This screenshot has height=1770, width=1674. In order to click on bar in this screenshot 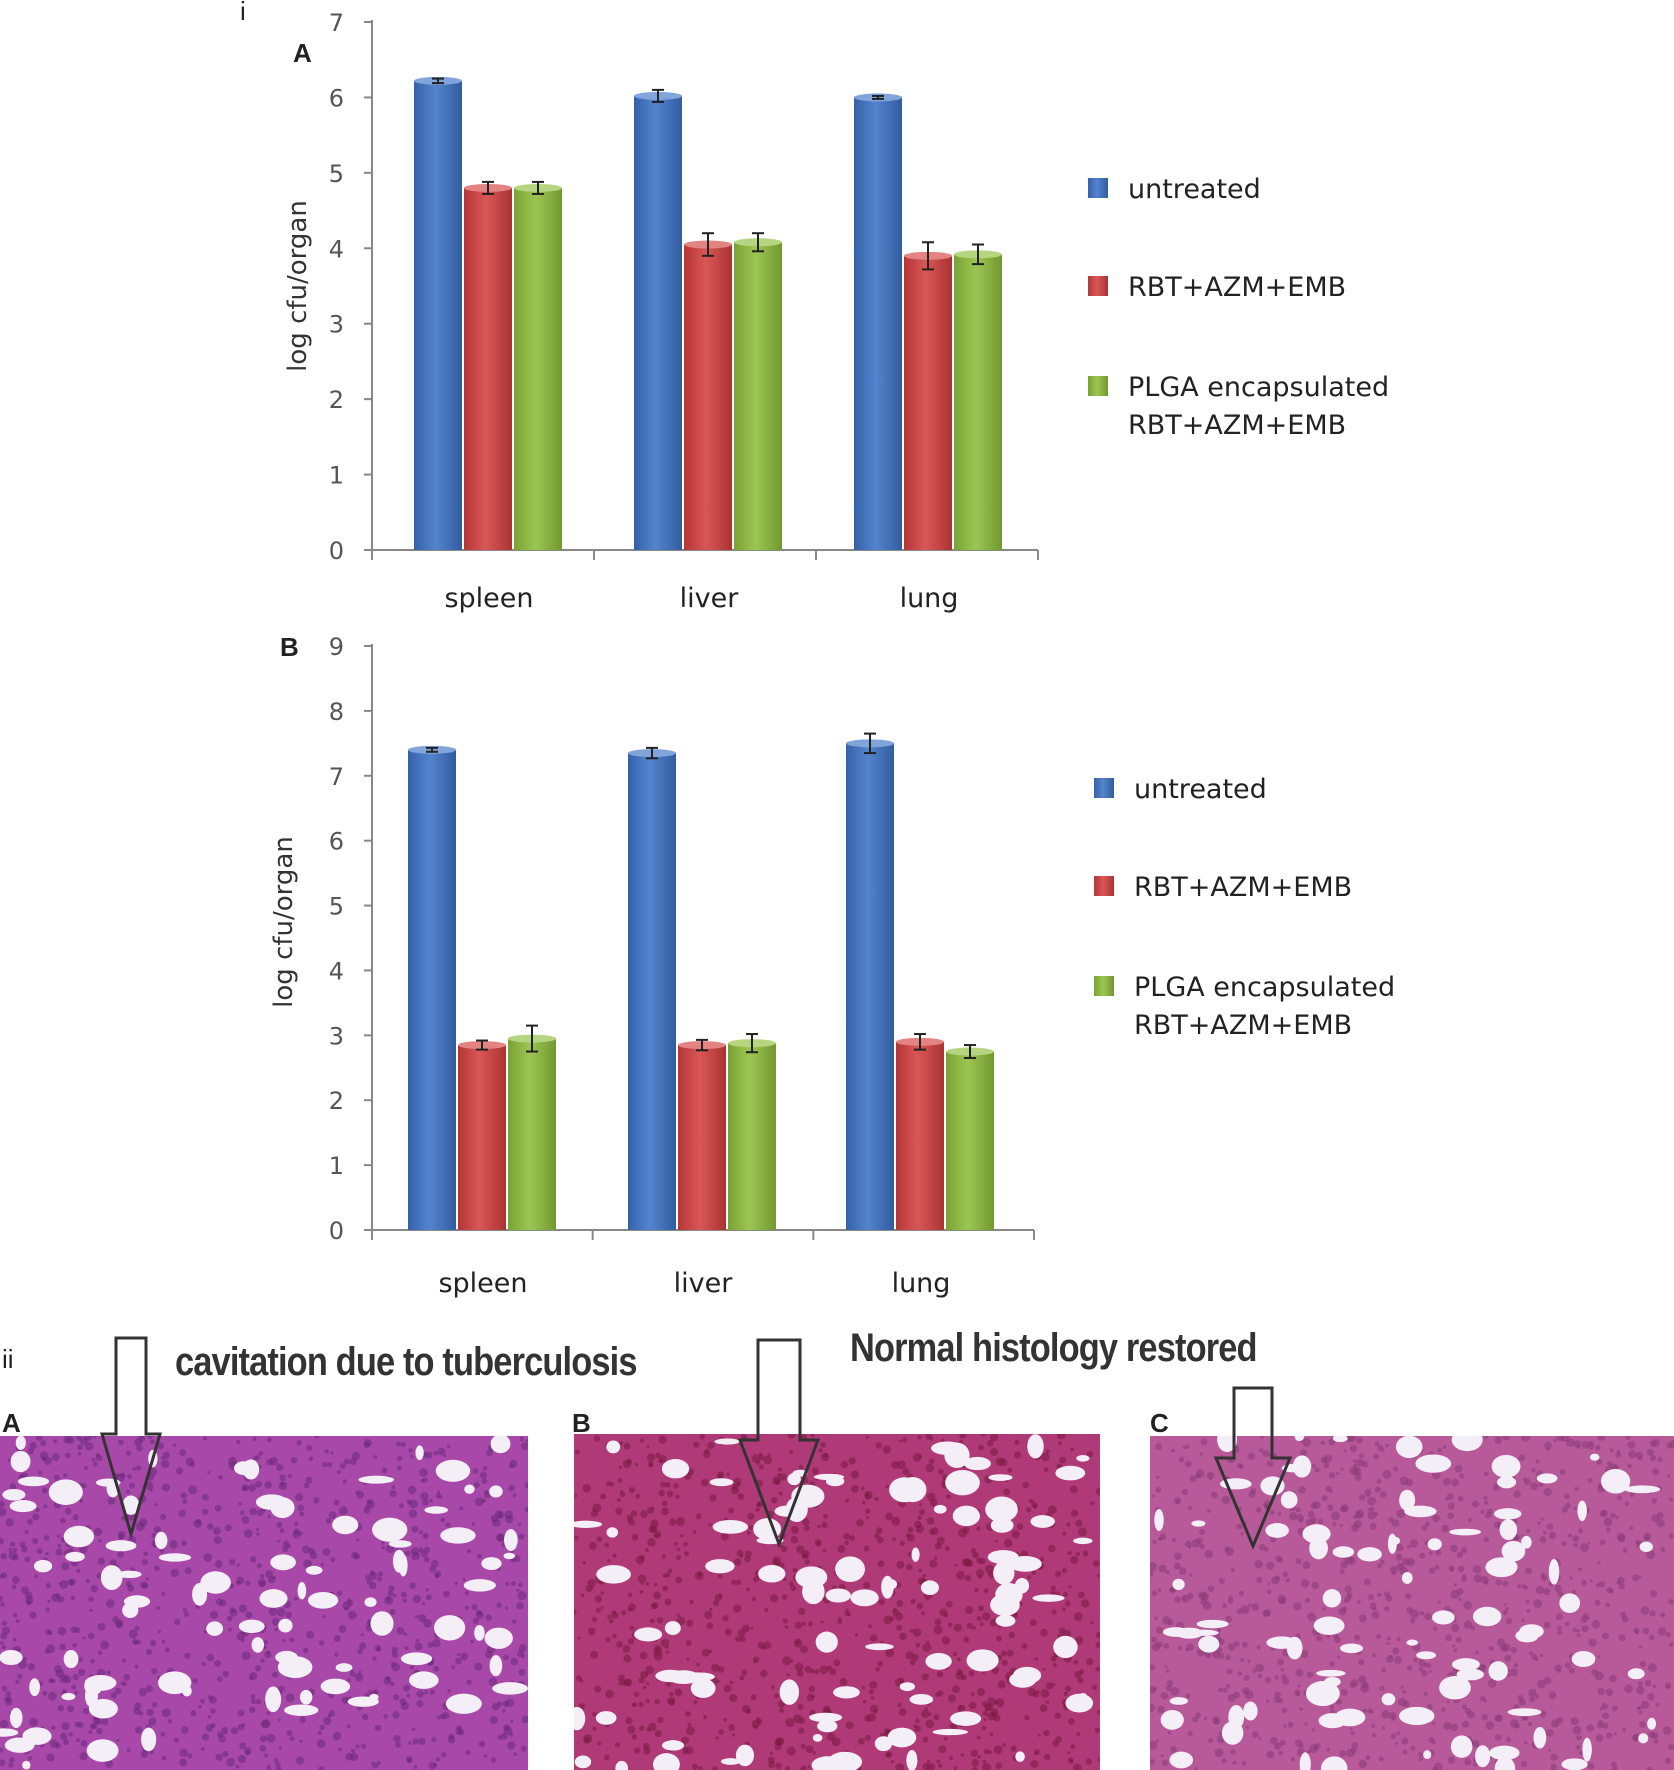, I will do `click(978, 402)`.